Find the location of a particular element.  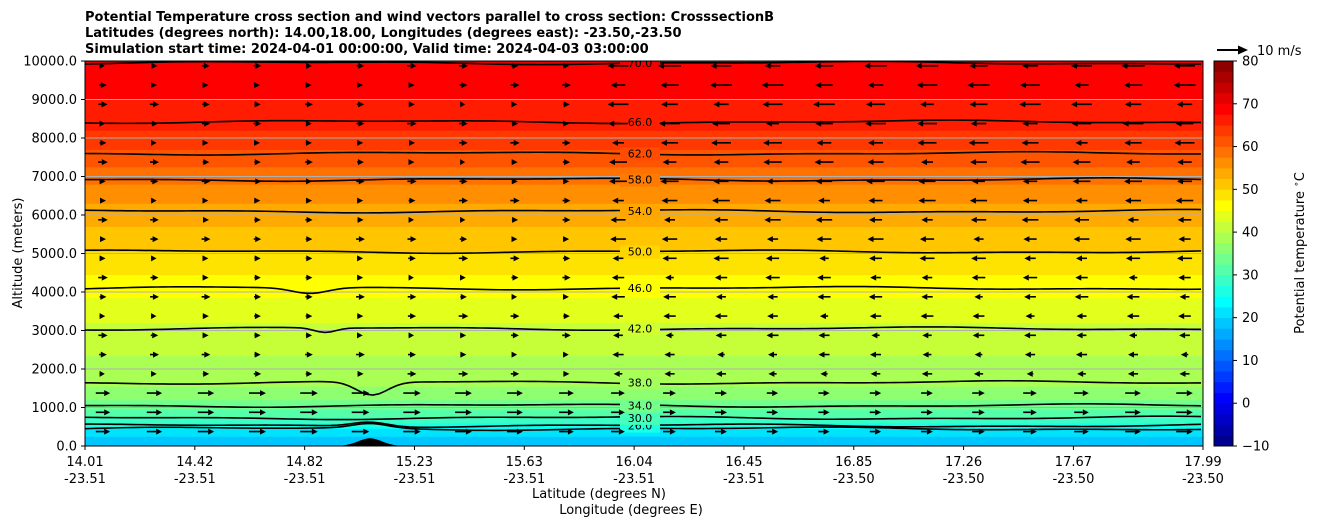

isentrope-label: 38.0 is located at coordinates (640, 382).